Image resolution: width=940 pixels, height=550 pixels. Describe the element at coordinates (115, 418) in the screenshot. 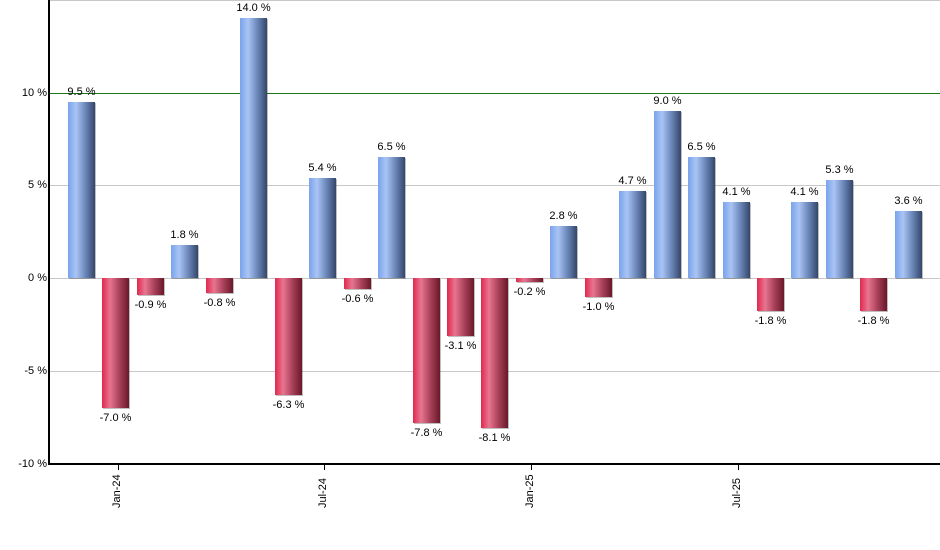

I see `bar-value-label: -7.0 %` at that location.